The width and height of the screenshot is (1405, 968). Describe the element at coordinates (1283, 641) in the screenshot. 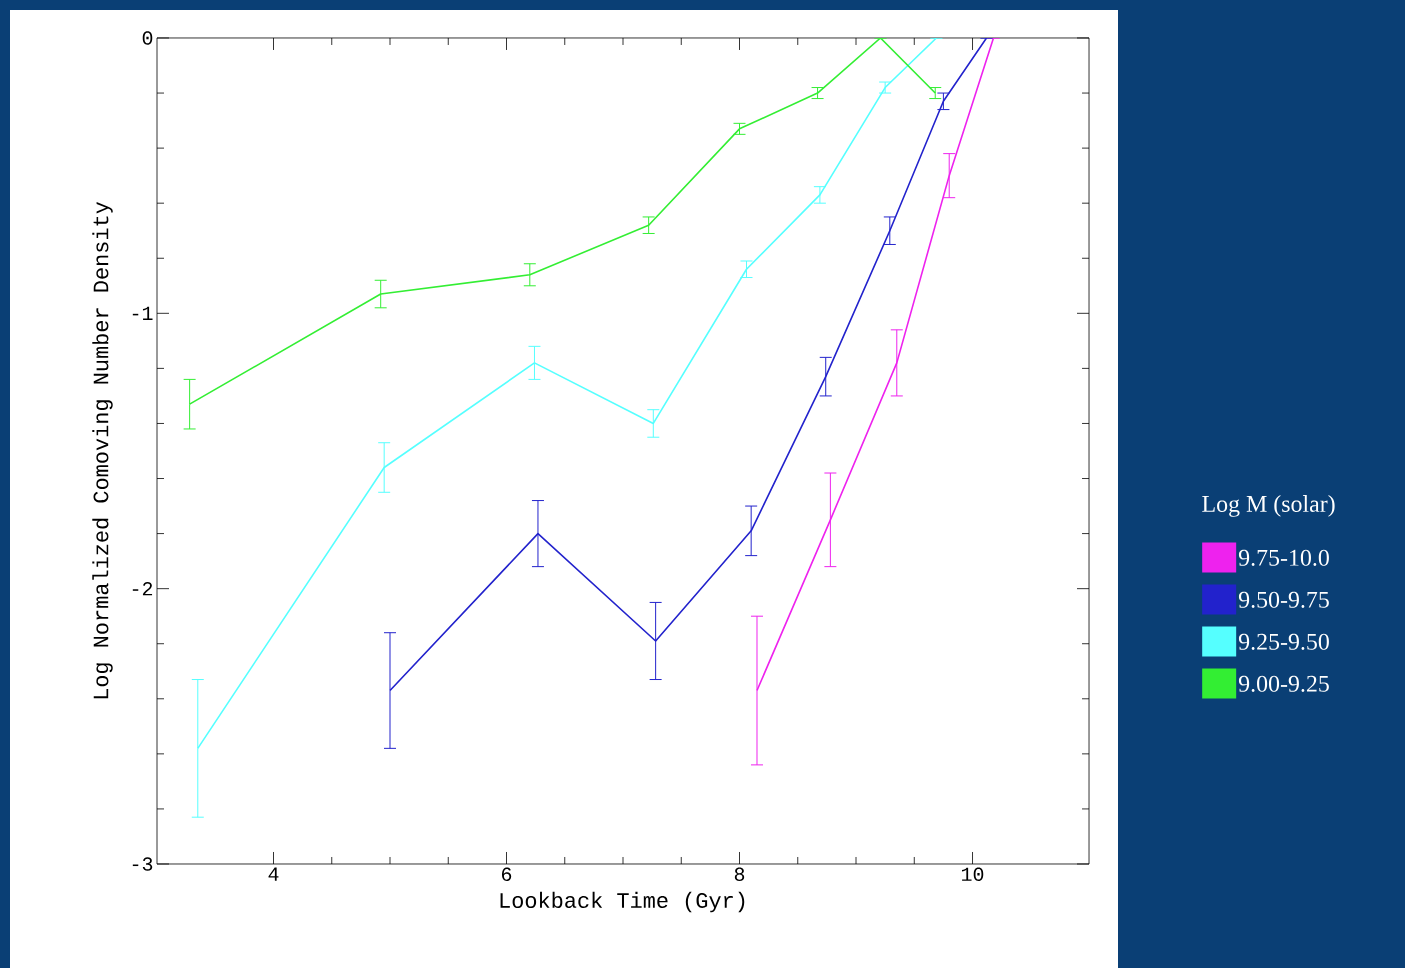

I see `legend-label: 9.25-9.50` at that location.